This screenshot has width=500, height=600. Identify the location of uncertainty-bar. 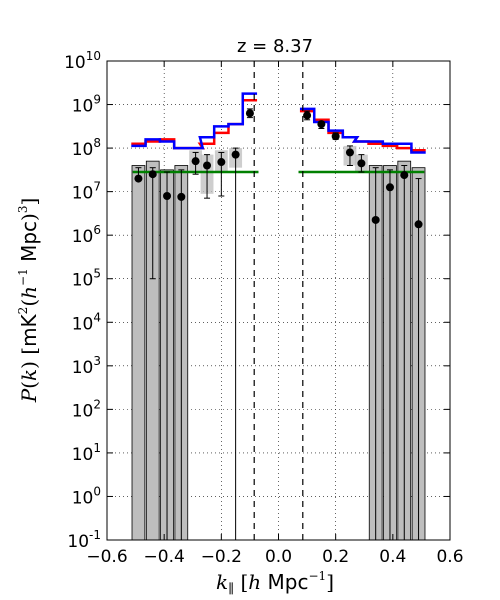
(138, 353).